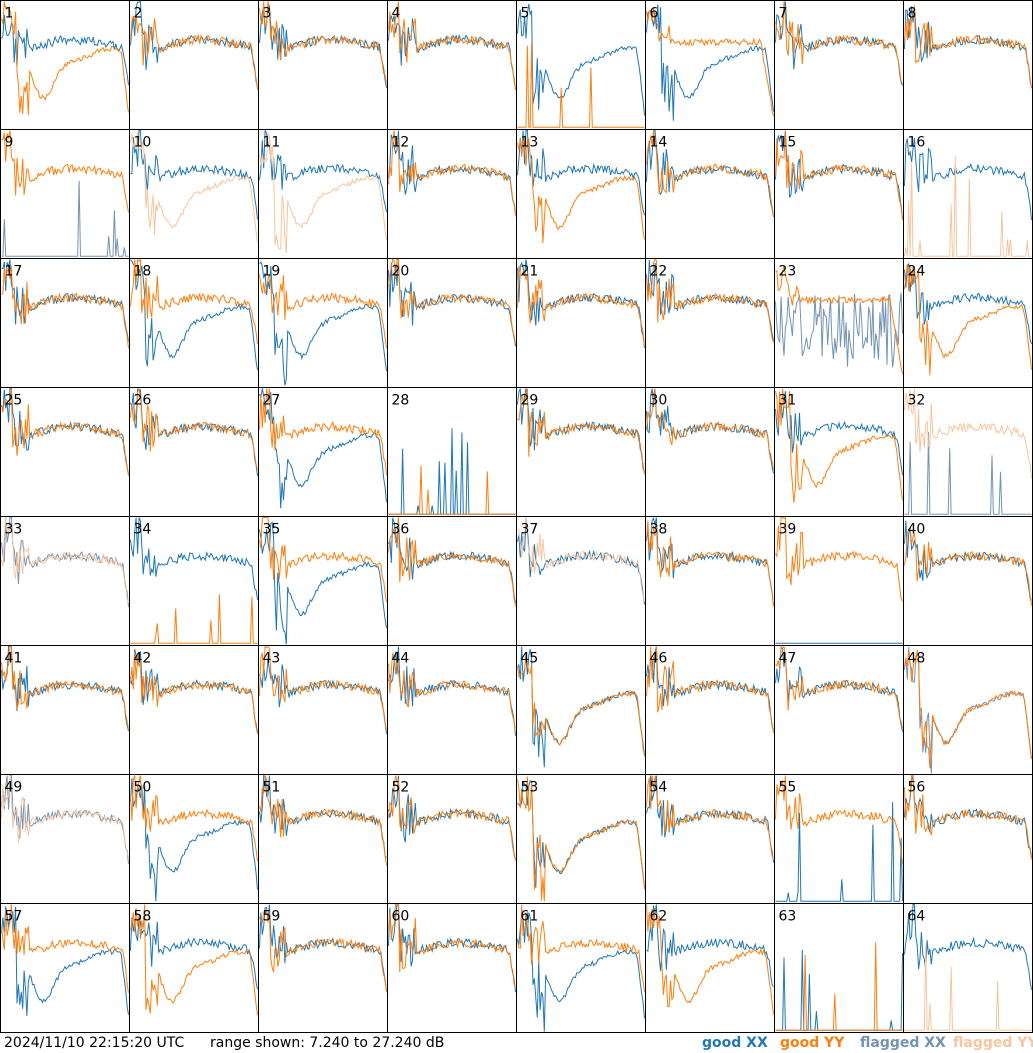  I want to click on panel-label: 39, so click(788, 530).